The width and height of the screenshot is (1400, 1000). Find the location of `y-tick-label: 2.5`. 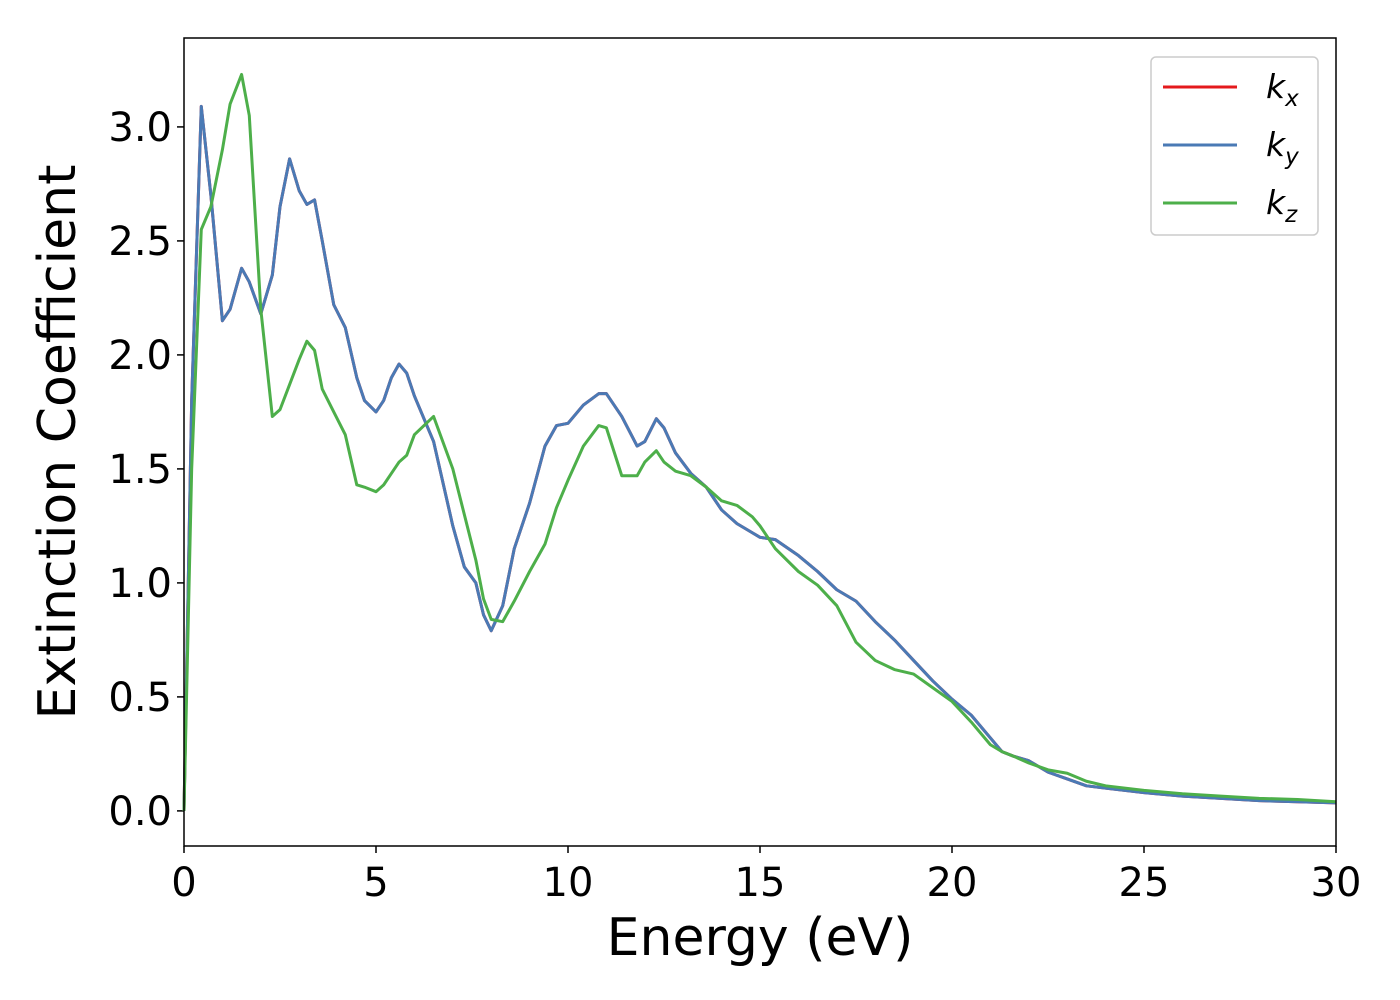

y-tick-label: 2.5 is located at coordinates (140, 242).